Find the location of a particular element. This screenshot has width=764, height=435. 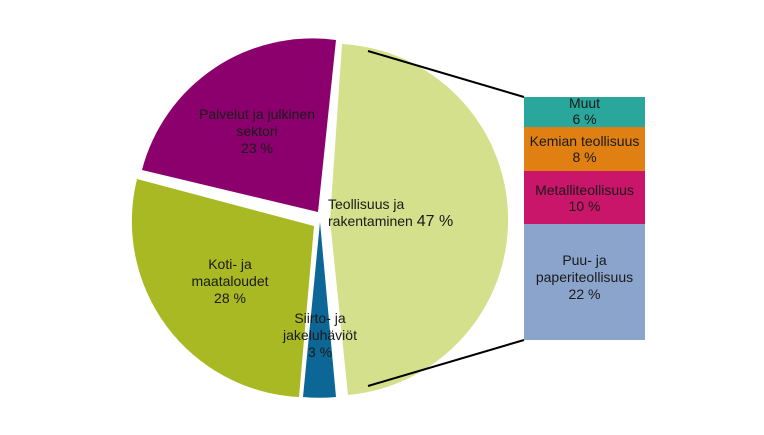

label-teollisuus-line2: rakentaminen is located at coordinates (370, 221).